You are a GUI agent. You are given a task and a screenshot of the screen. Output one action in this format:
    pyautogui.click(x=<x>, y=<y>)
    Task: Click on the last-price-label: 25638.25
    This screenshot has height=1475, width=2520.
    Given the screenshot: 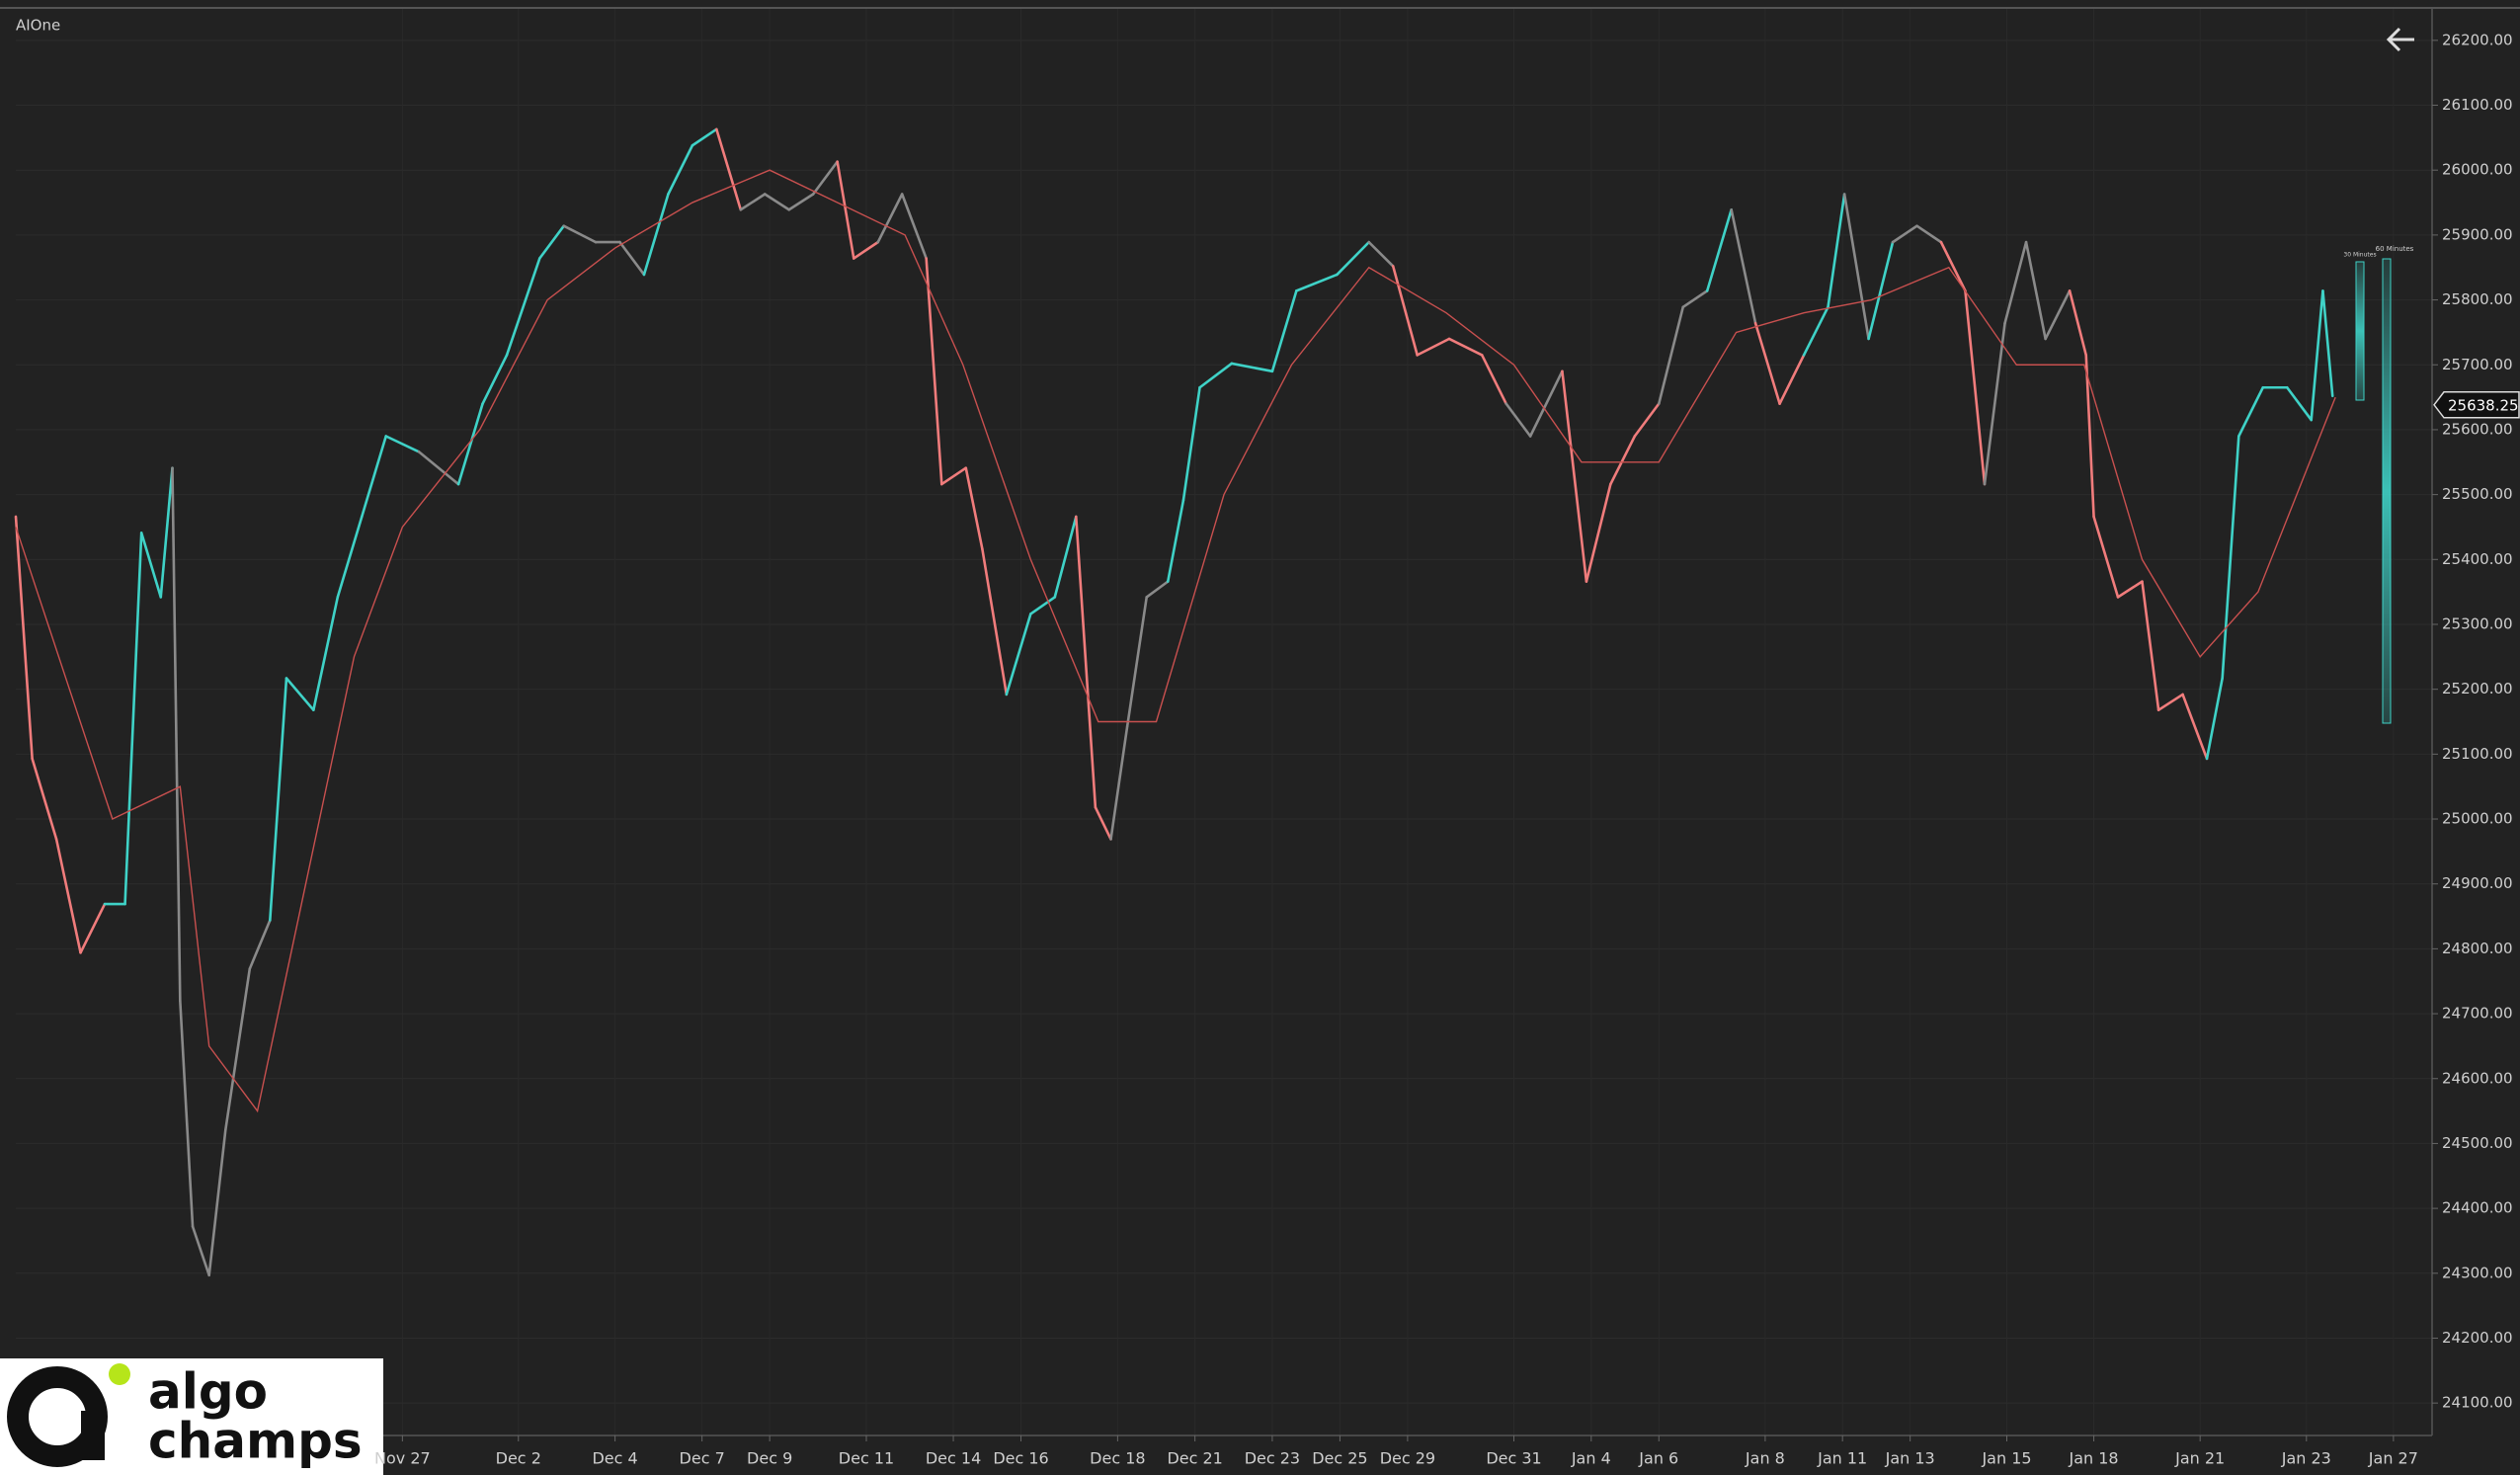 What is the action you would take?
    pyautogui.click(x=2483, y=405)
    